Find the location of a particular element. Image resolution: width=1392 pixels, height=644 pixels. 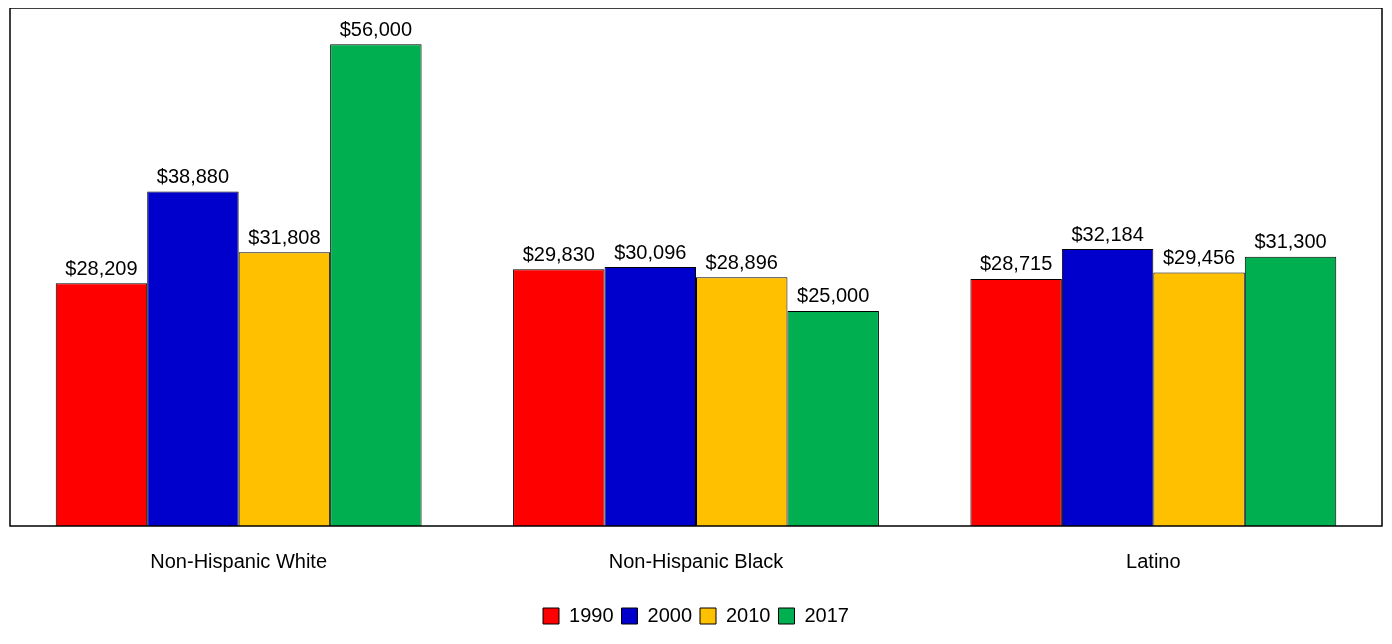

x-tick-label: Non-Hispanic White is located at coordinates (239, 560).